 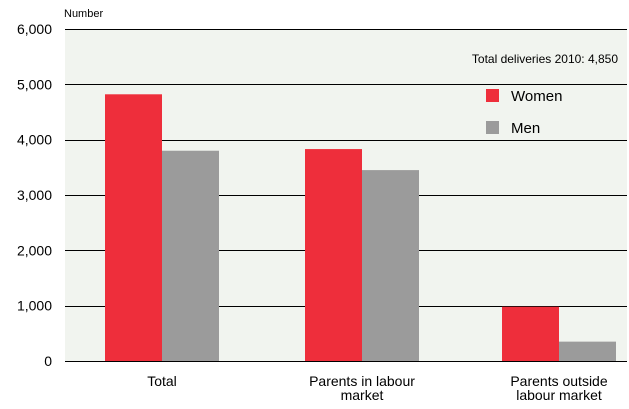 What do you see at coordinates (34, 84) in the screenshot?
I see `y-tick-label: 5,000` at bounding box center [34, 84].